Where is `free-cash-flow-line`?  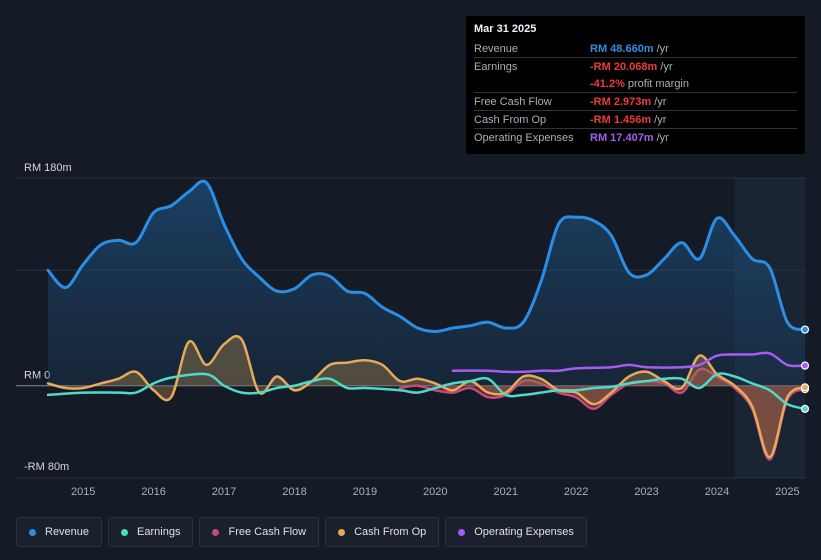 free-cash-flow-line is located at coordinates (602, 414).